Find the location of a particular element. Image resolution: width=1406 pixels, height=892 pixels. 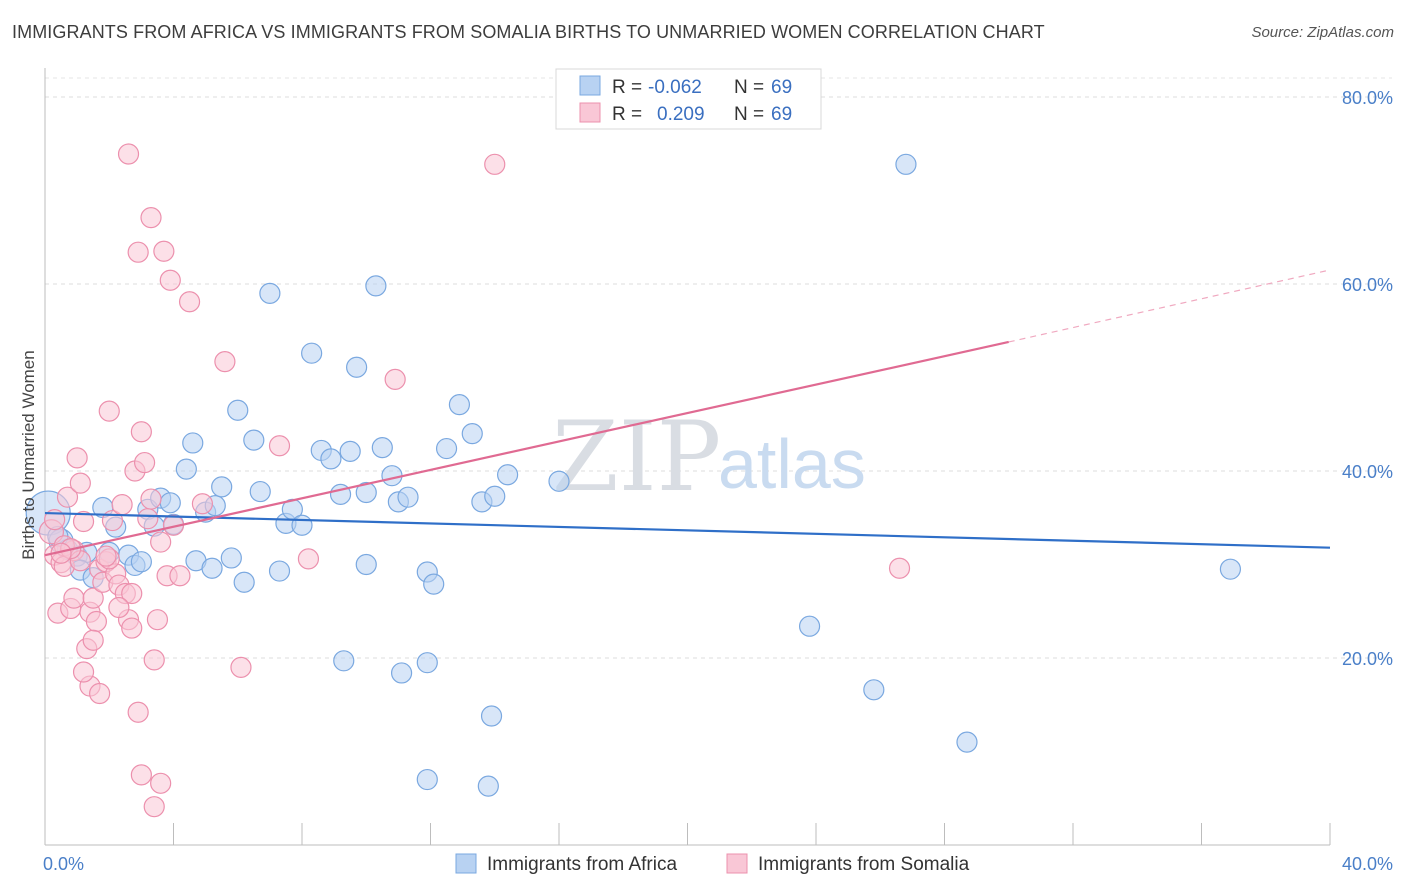

legend-n-label-africa: N = is located at coordinates (749, 87).